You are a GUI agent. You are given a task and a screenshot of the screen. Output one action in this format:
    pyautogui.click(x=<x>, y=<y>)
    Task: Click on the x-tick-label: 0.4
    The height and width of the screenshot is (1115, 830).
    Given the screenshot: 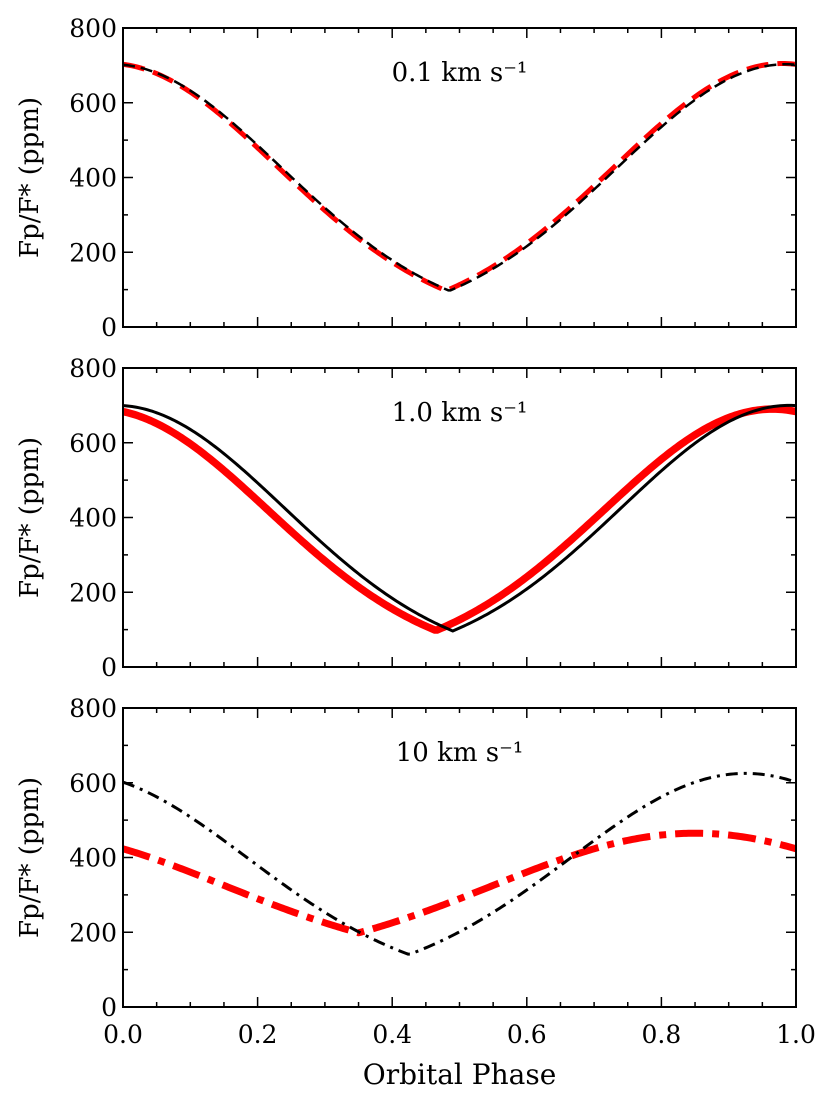 What is the action you would take?
    pyautogui.click(x=392, y=1034)
    